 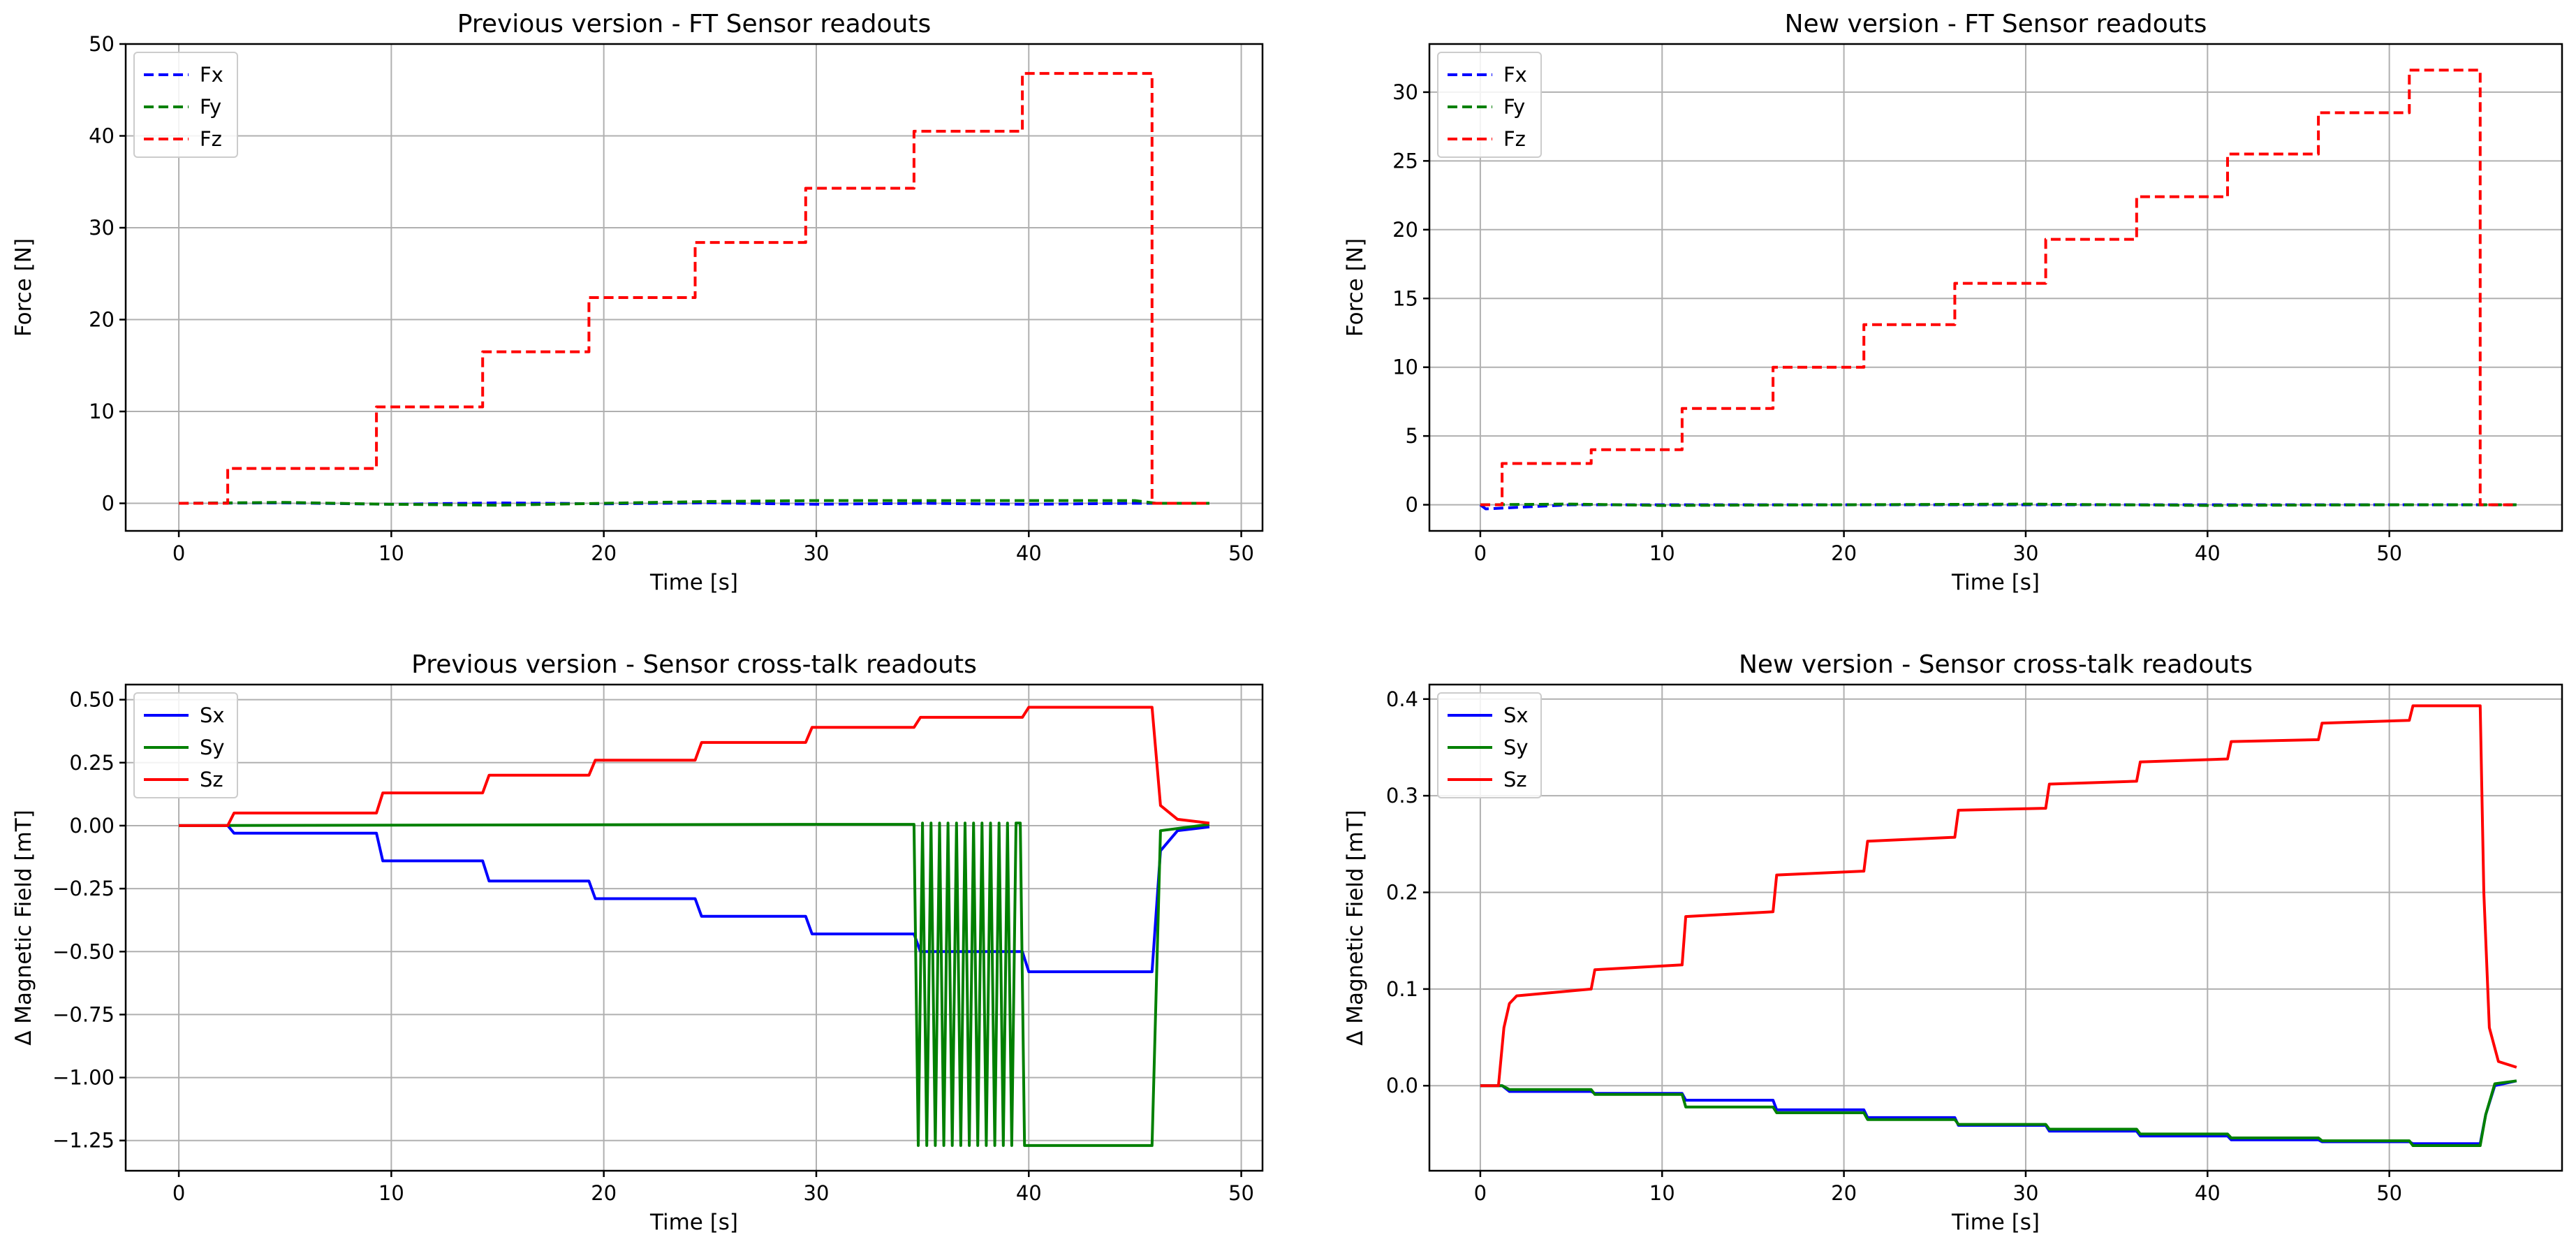 What do you see at coordinates (83, 1141) in the screenshot?
I see `y-tick-label: −1.25` at bounding box center [83, 1141].